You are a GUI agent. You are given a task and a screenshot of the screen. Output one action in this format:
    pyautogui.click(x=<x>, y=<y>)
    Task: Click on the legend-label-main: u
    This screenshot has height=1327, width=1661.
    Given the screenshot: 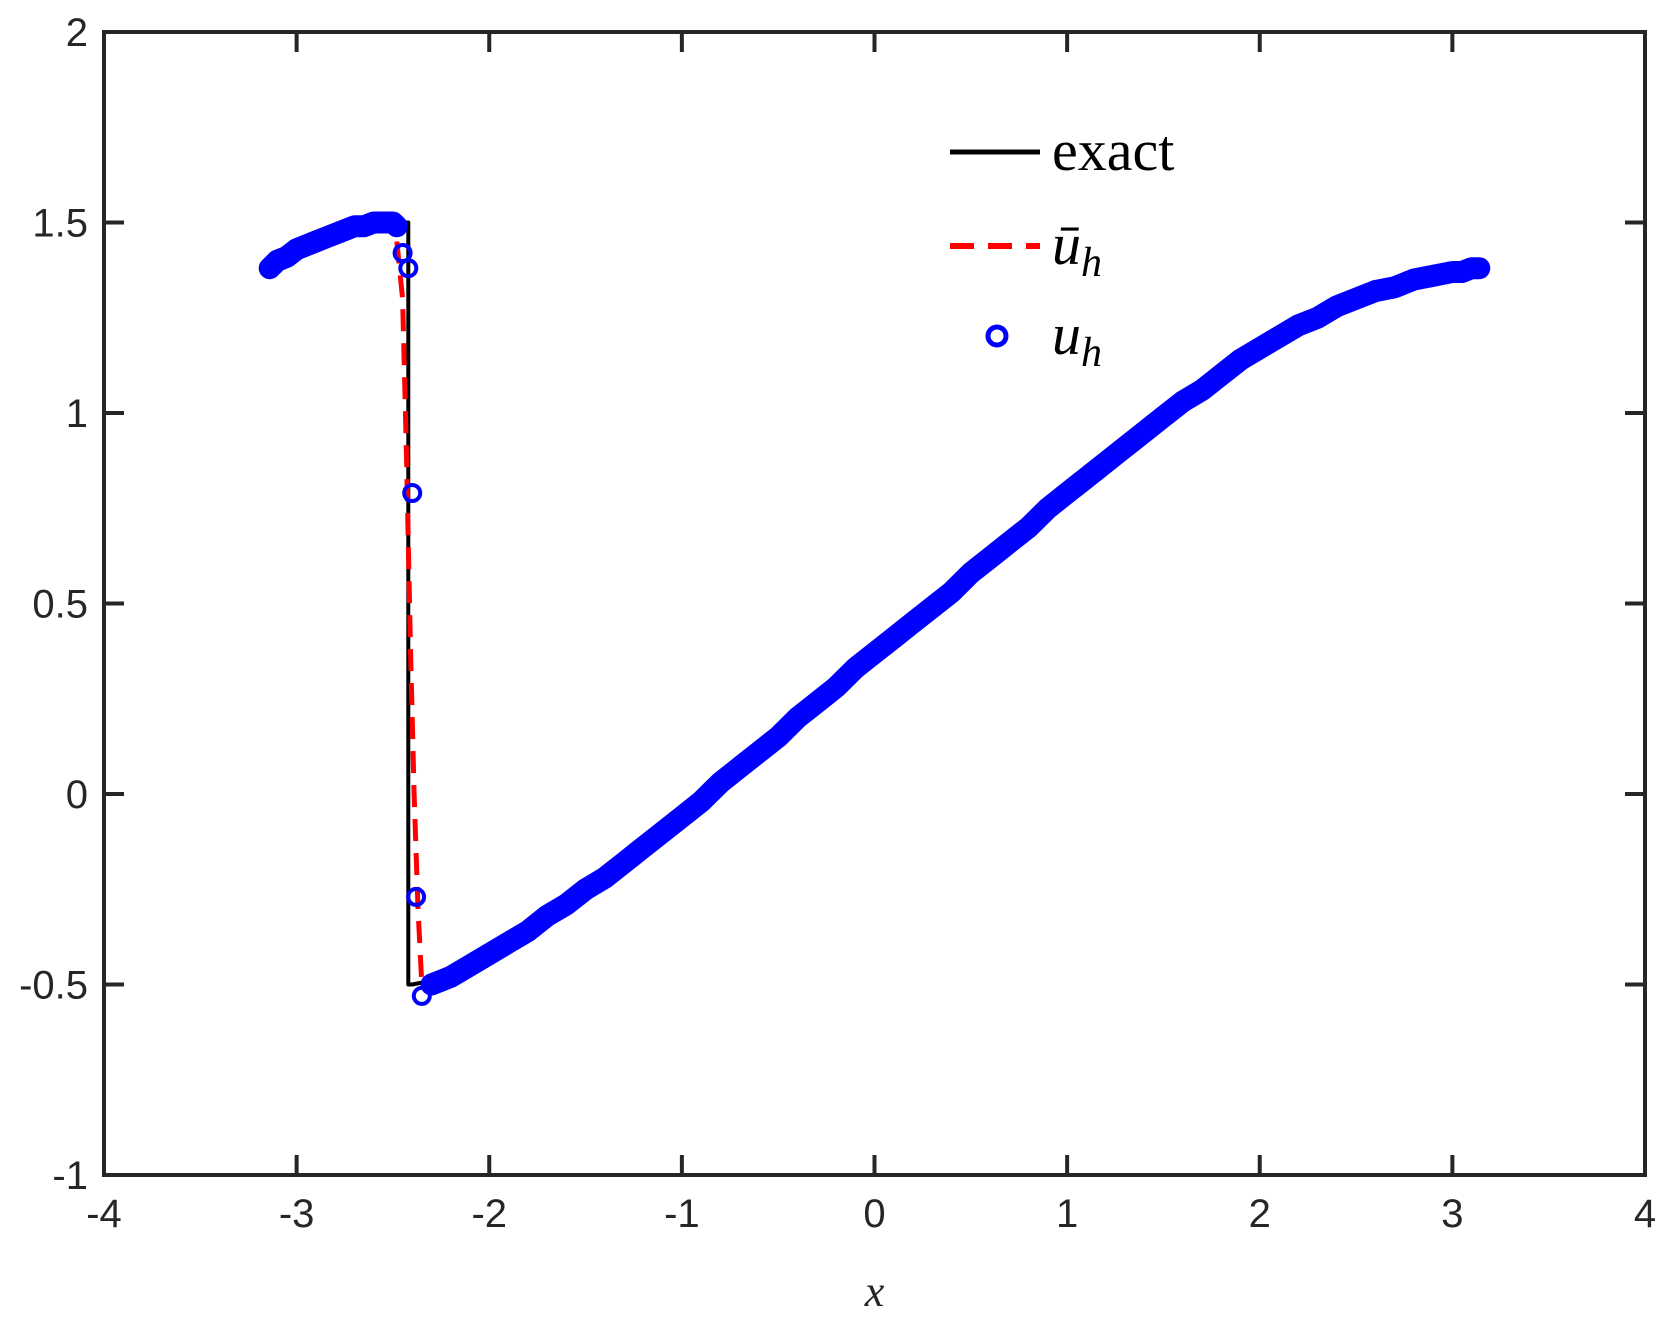 What is the action you would take?
    pyautogui.click(x=1066, y=334)
    